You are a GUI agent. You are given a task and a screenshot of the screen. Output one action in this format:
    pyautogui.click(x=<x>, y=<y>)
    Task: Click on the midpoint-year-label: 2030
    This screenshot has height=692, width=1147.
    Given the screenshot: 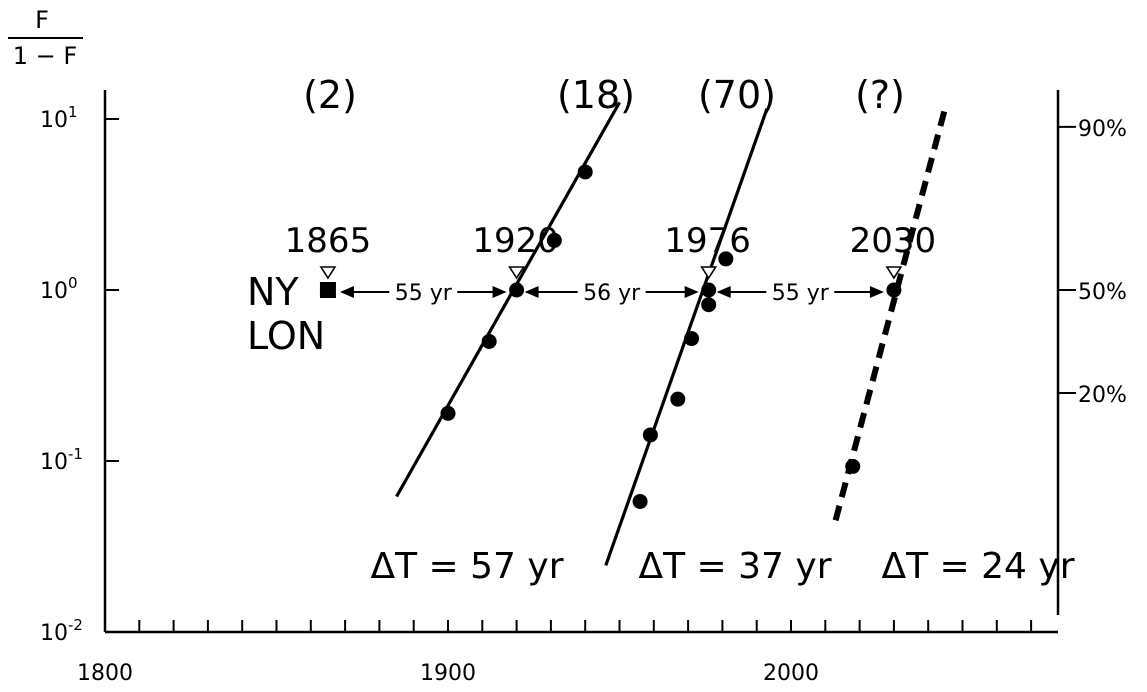 What is the action you would take?
    pyautogui.click(x=893, y=241)
    